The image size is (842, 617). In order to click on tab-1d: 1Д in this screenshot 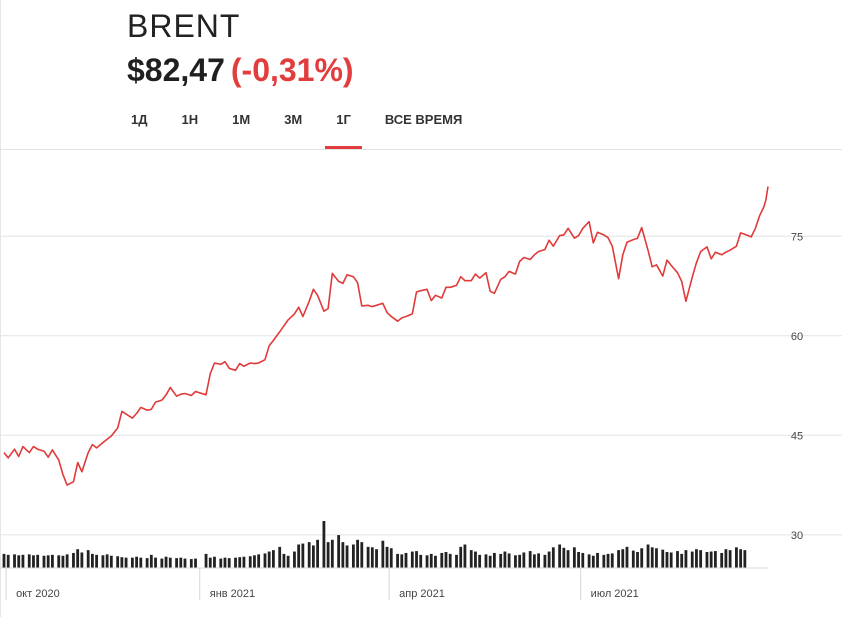, I will do `click(139, 119)`.